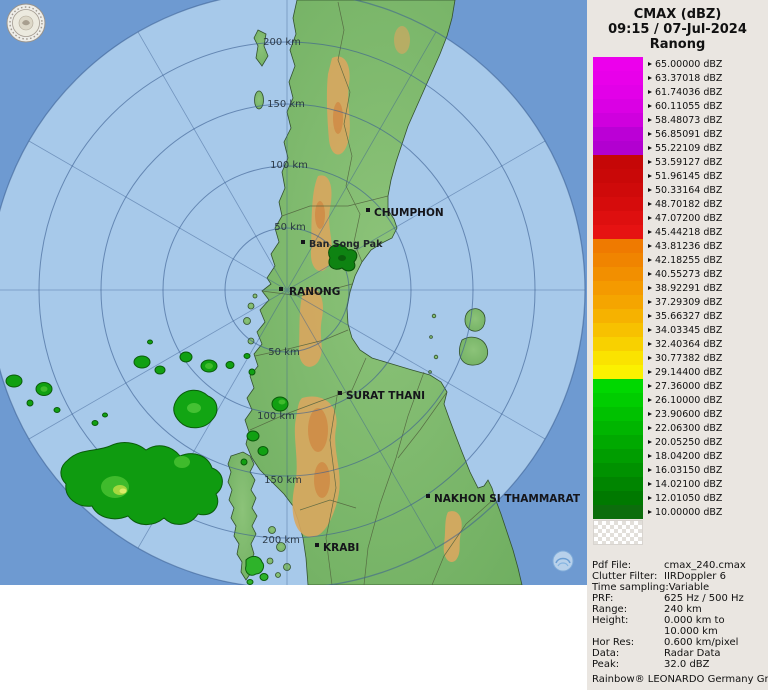  I want to click on legend-value-label: 58.48073 dBZ, so click(689, 120).